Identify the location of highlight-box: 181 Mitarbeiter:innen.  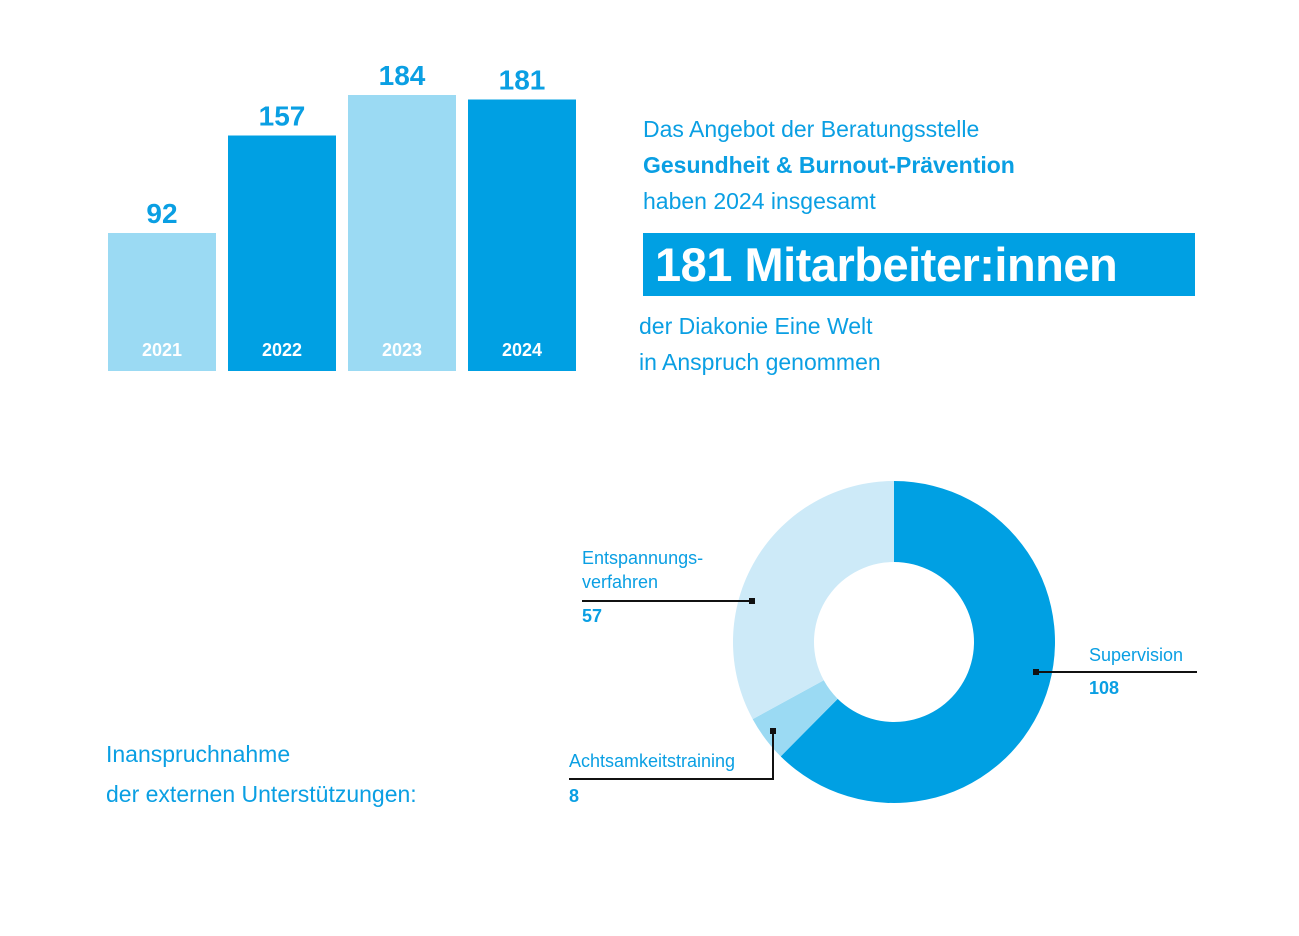
(919, 264).